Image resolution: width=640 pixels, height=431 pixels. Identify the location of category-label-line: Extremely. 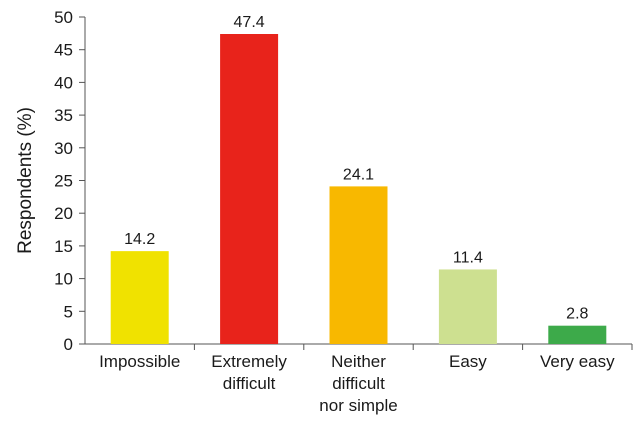
(249, 361).